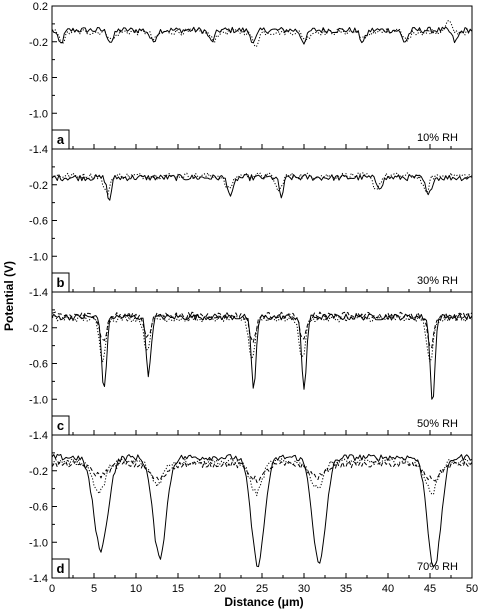  Describe the element at coordinates (437, 424) in the screenshot. I see `rh-label: 50% RH` at that location.